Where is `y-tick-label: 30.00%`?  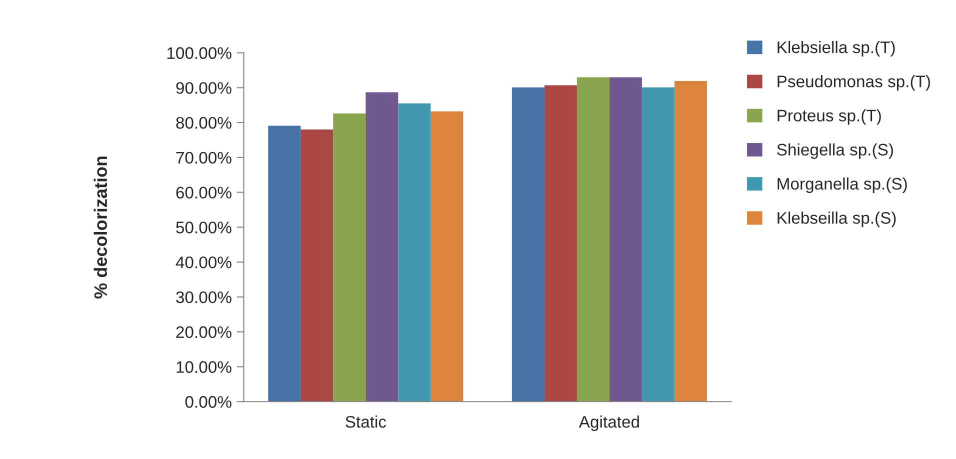
y-tick-label: 30.00% is located at coordinates (204, 297).